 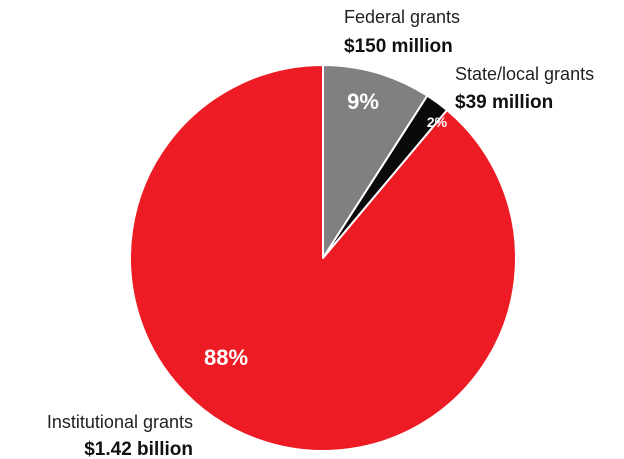 What do you see at coordinates (375, 161) in the screenshot?
I see `slice-federal-grants` at bounding box center [375, 161].